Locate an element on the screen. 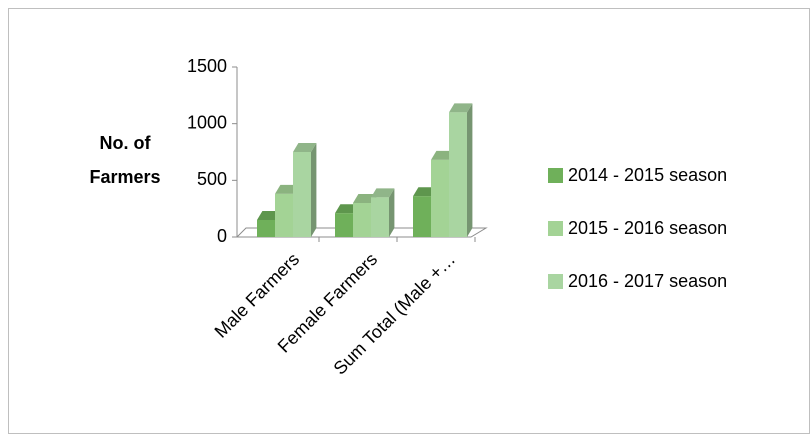  y-tick-label: 0 is located at coordinates (222, 236).